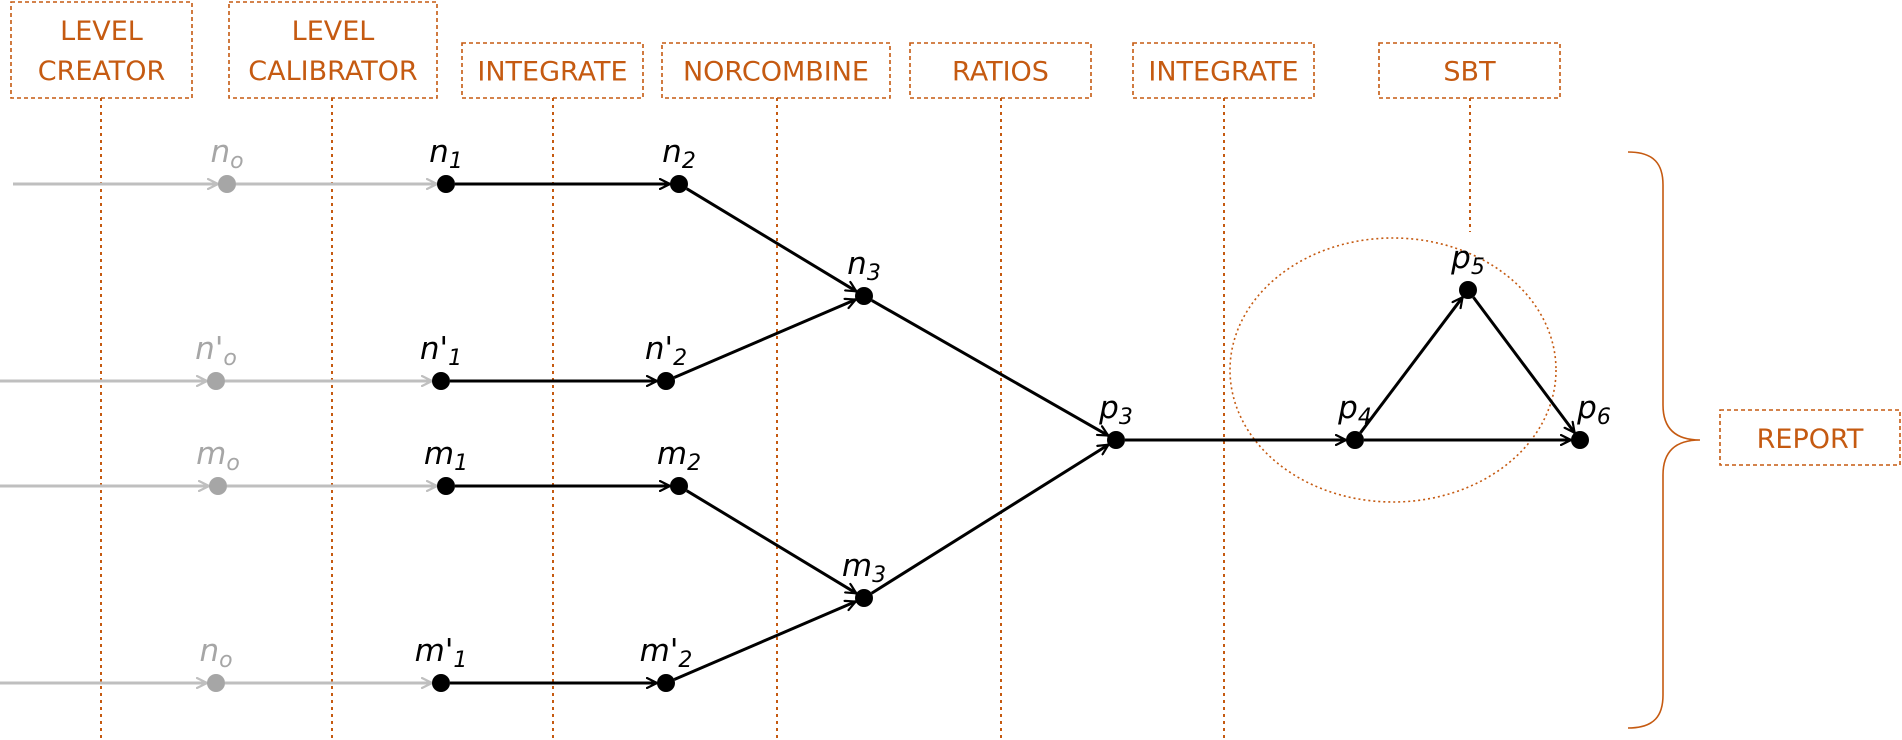 This screenshot has width=1902, height=740. I want to click on stage-0: LEVEL CREATOR, so click(101, 370).